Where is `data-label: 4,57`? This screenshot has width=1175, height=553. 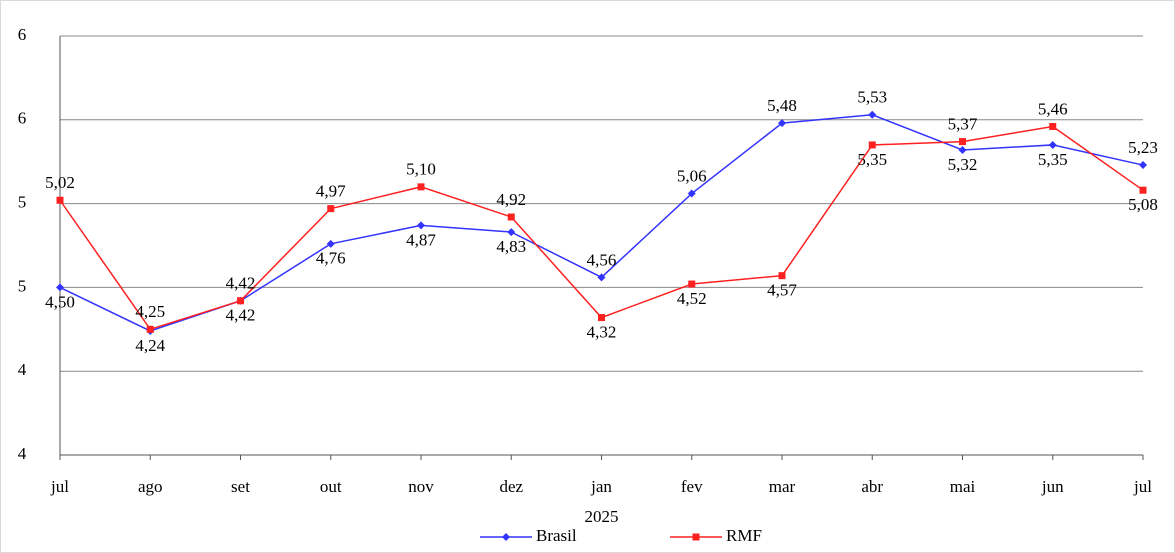 data-label: 4,57 is located at coordinates (782, 290).